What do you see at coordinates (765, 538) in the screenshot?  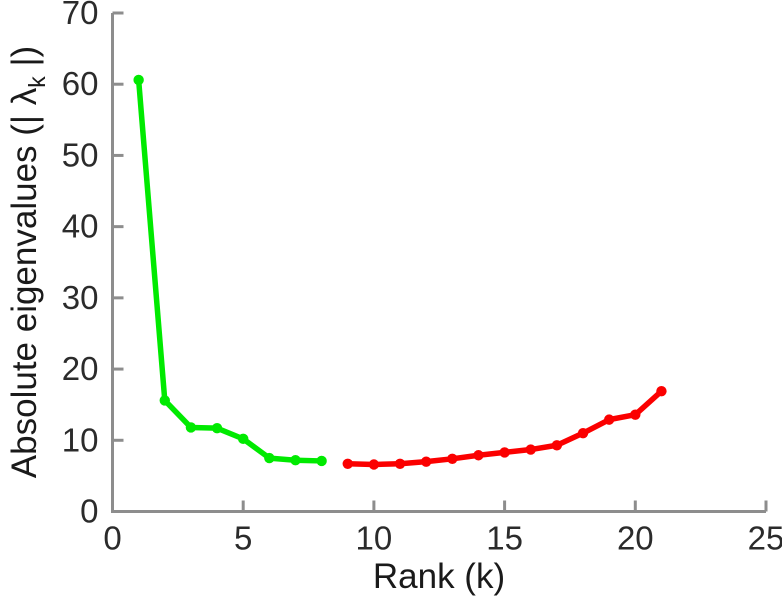 I see `x-tick-label: 25` at bounding box center [765, 538].